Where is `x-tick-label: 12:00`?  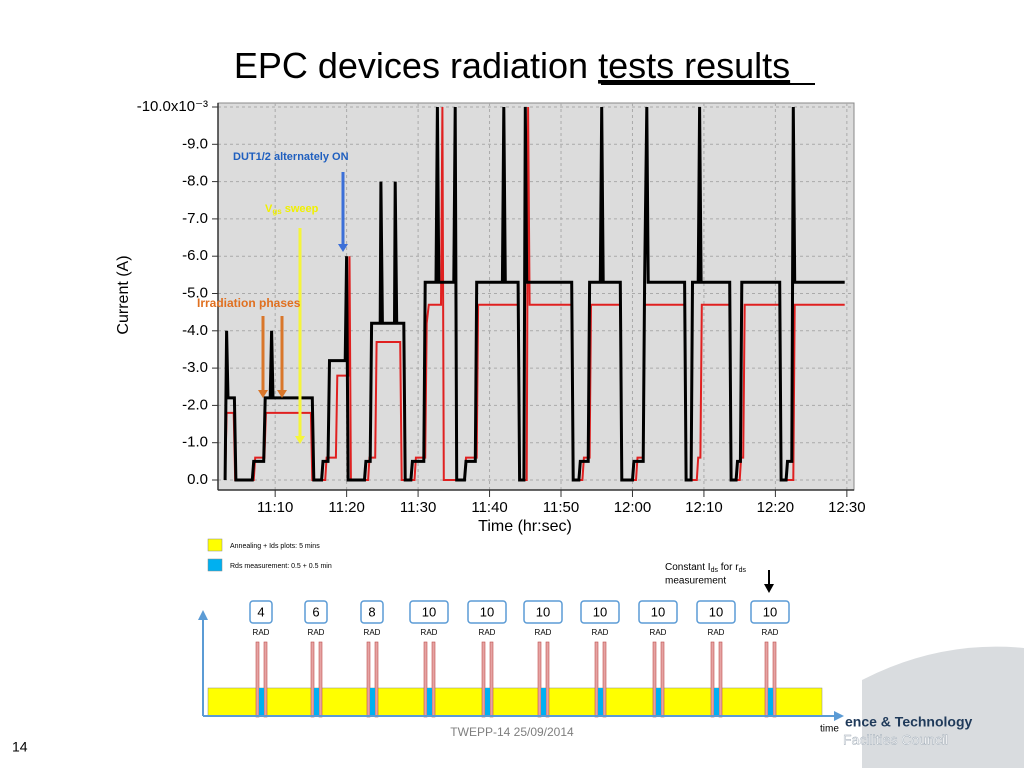 x-tick-label: 12:00 is located at coordinates (633, 507).